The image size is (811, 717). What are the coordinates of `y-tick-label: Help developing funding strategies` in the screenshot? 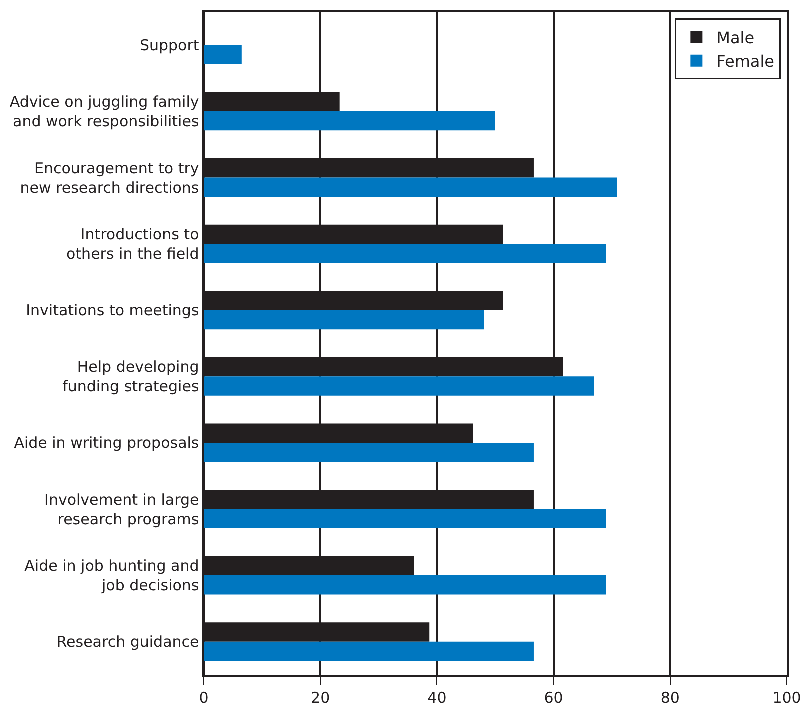 It's located at (131, 377).